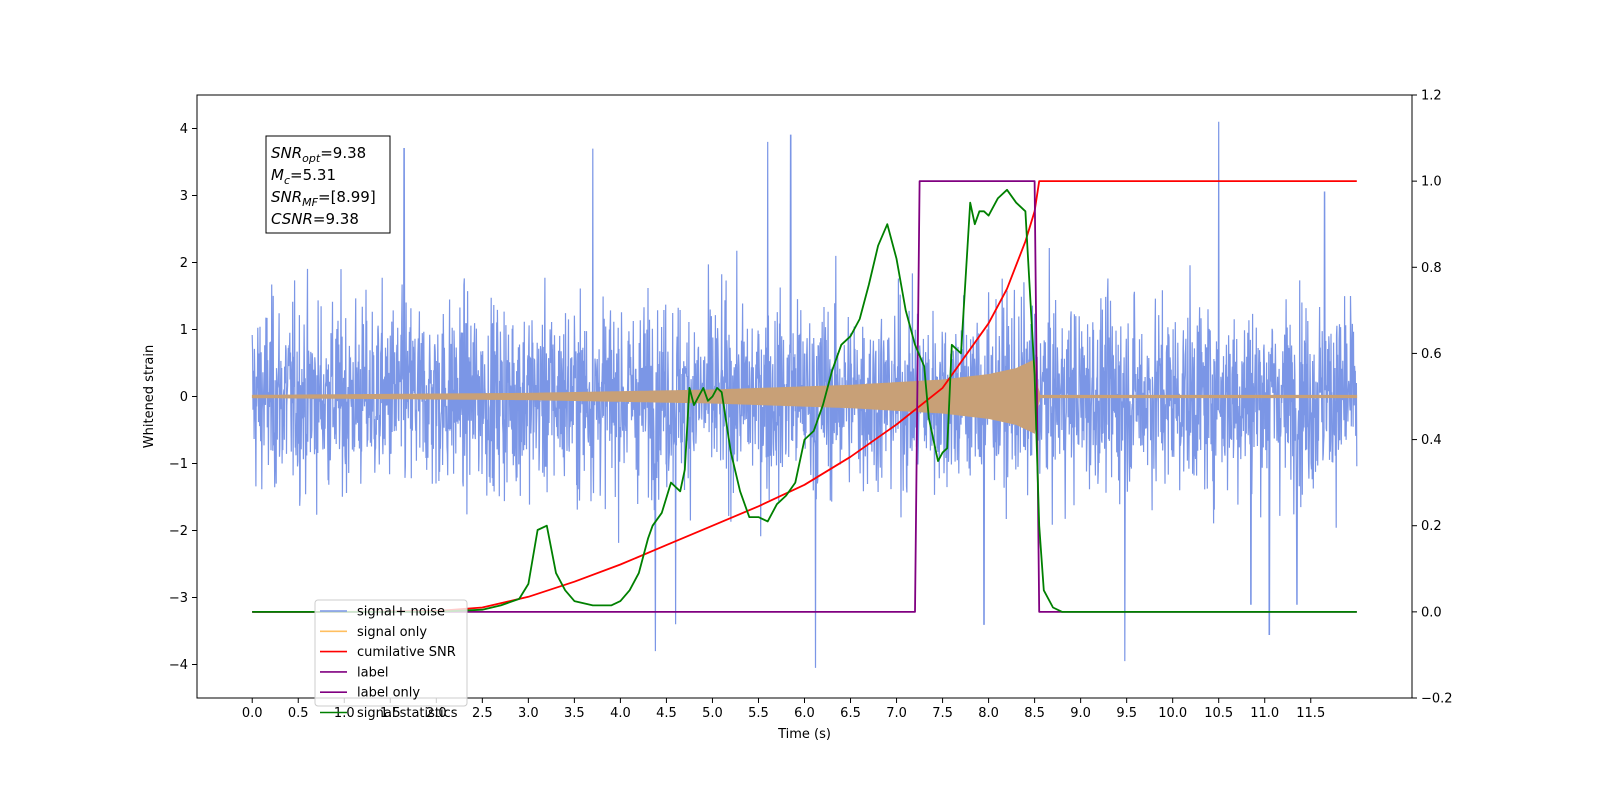  What do you see at coordinates (1432, 398) in the screenshot?
I see `y-axis-right-ticks: −0.2 0.0 0.2 0.4 0.6 0.8 1.0 1.2` at bounding box center [1432, 398].